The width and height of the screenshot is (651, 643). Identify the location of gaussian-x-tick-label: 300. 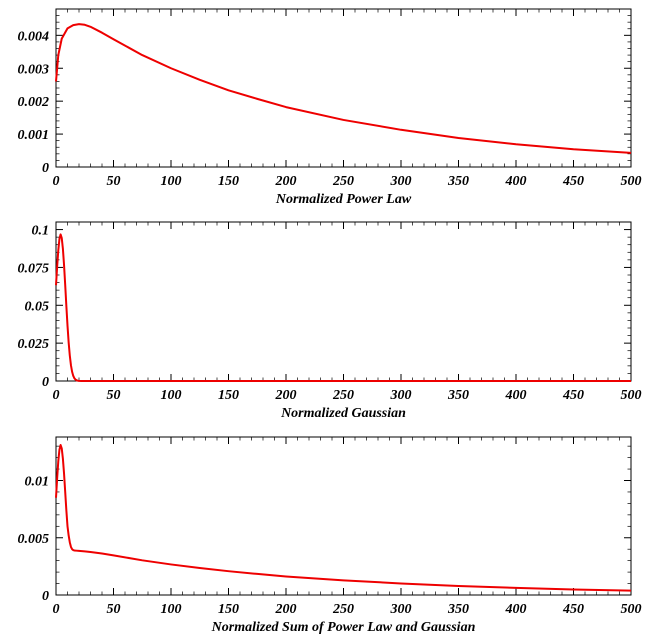
(401, 395).